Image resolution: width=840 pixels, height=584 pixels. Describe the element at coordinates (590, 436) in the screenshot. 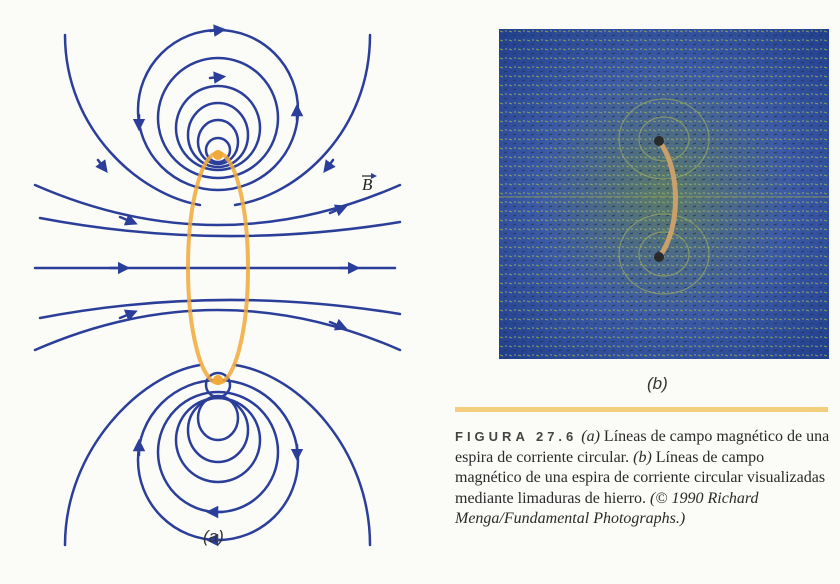

I see `caption-part-a-marker: (a)` at that location.